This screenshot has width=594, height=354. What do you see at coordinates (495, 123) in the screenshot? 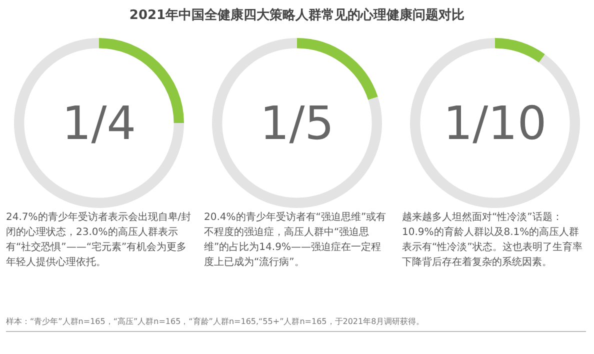
I see `text: 1/10` at bounding box center [495, 123].